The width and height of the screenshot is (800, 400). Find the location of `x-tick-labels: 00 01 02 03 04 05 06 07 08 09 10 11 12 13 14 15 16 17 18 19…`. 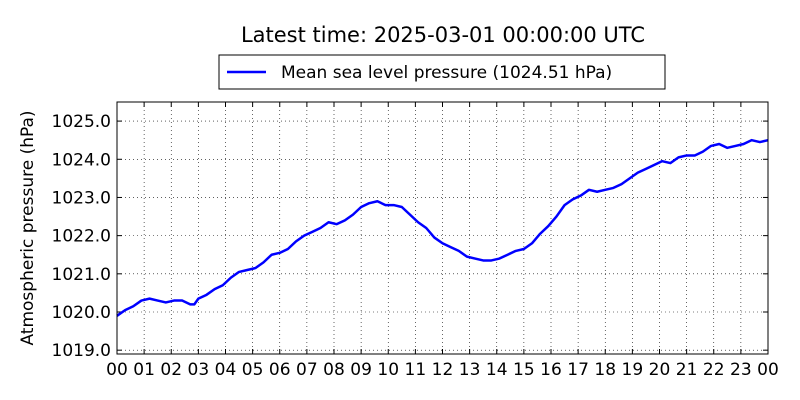

x-tick-labels: 00 01 02 03 04 05 06 07 08 09 10 11 12 13 14 15 16 17 18 19… is located at coordinates (442, 370).